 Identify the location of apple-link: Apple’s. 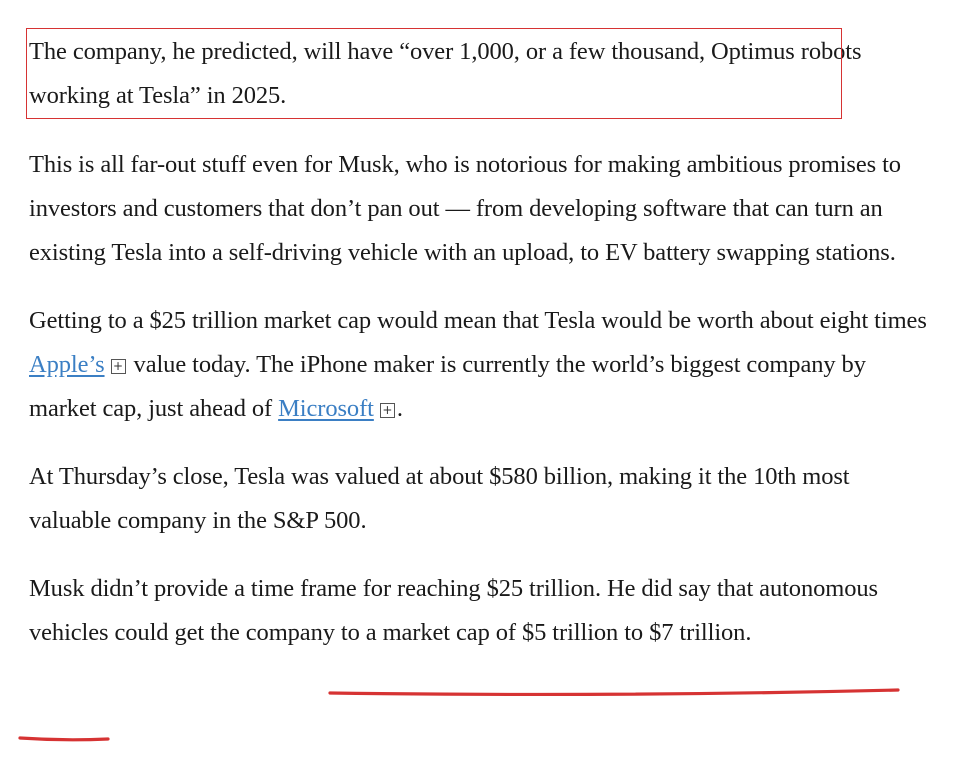
(67, 364).